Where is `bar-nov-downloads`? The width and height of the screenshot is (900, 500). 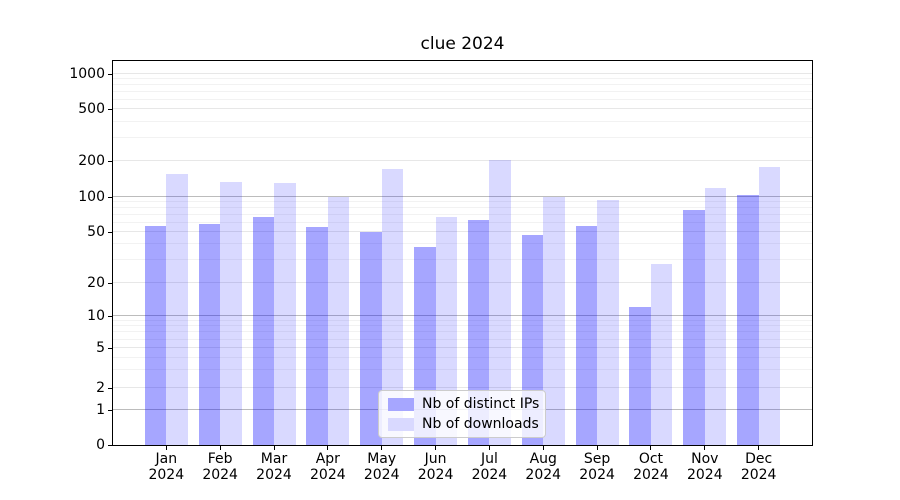
bar-nov-downloads is located at coordinates (715, 316).